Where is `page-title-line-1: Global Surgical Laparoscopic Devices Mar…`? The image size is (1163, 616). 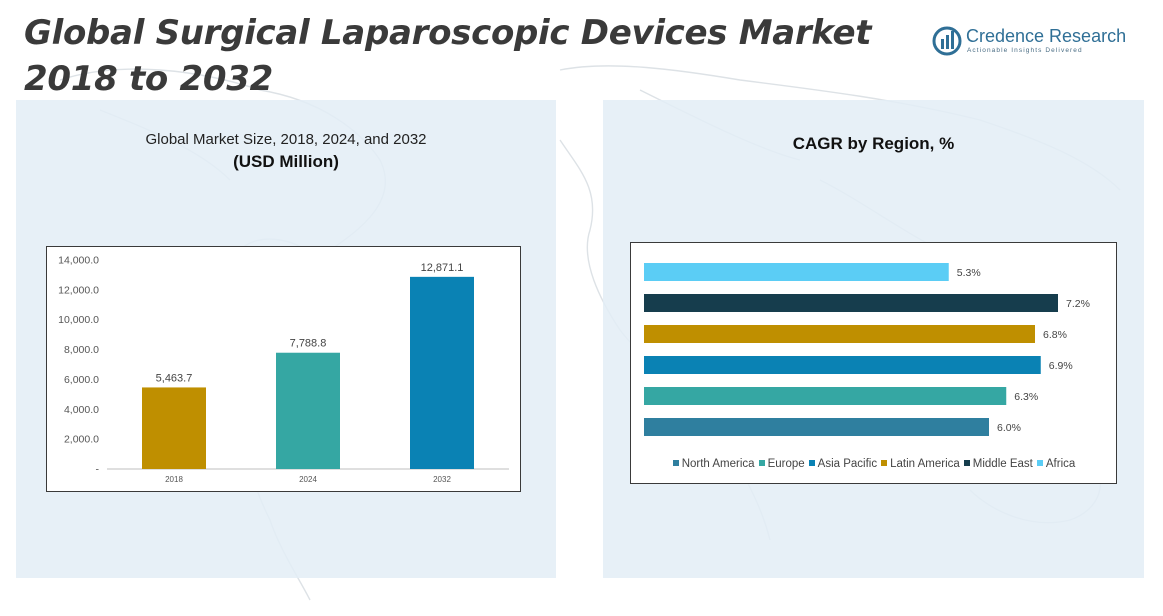
page-title-line-1: Global Surgical Laparoscopic Devices Mar… is located at coordinates (448, 33).